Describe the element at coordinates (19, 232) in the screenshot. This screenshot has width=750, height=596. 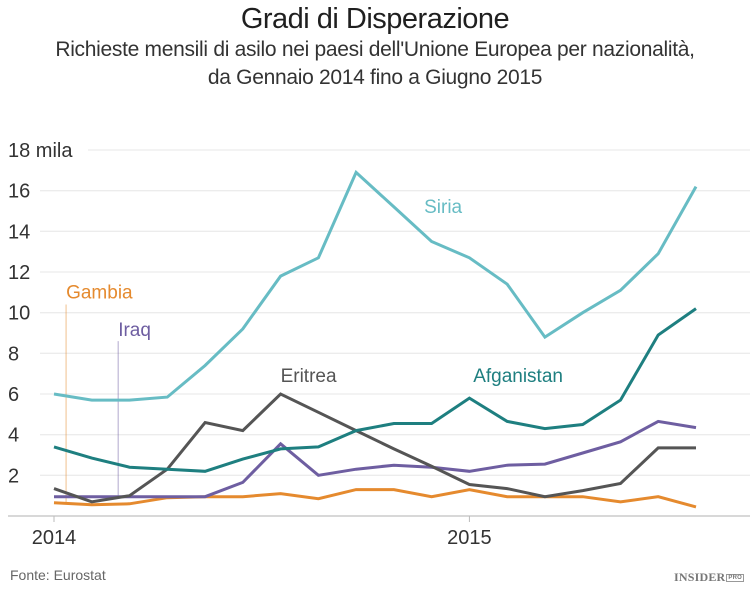
I see `y-tick-label: 14` at that location.